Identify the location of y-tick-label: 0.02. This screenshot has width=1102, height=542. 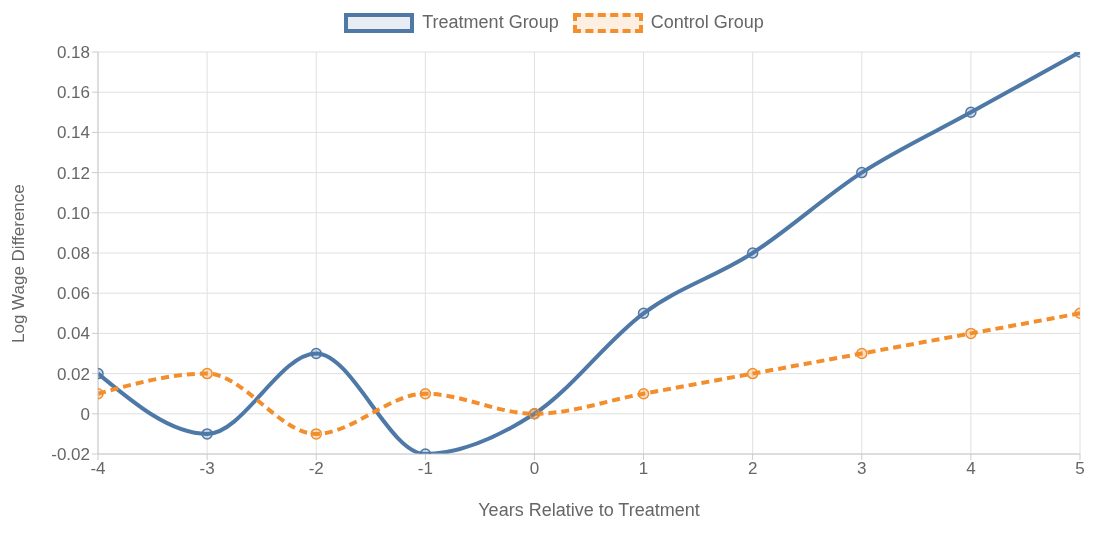
(73, 374).